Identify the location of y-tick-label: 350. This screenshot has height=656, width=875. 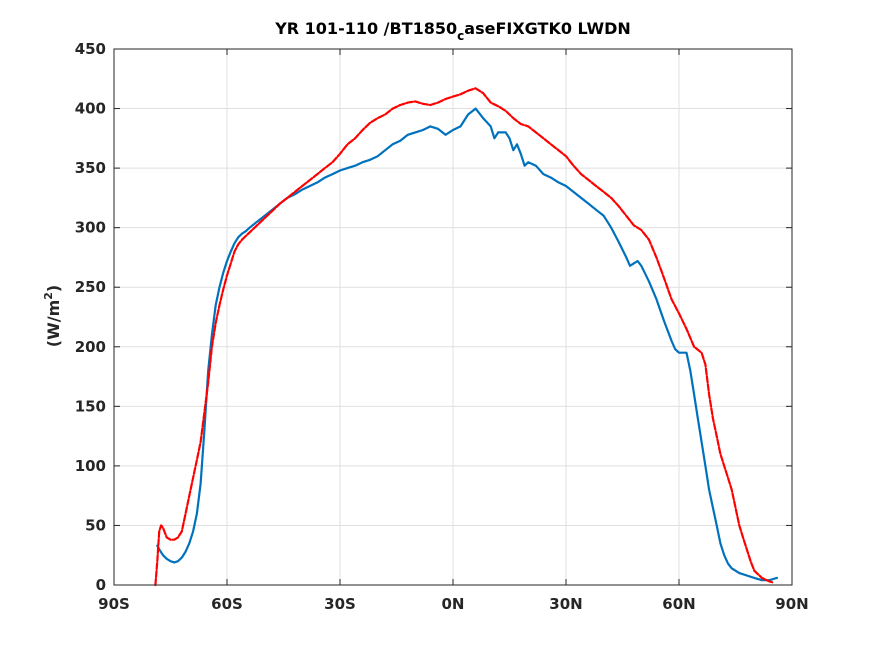
(90, 168).